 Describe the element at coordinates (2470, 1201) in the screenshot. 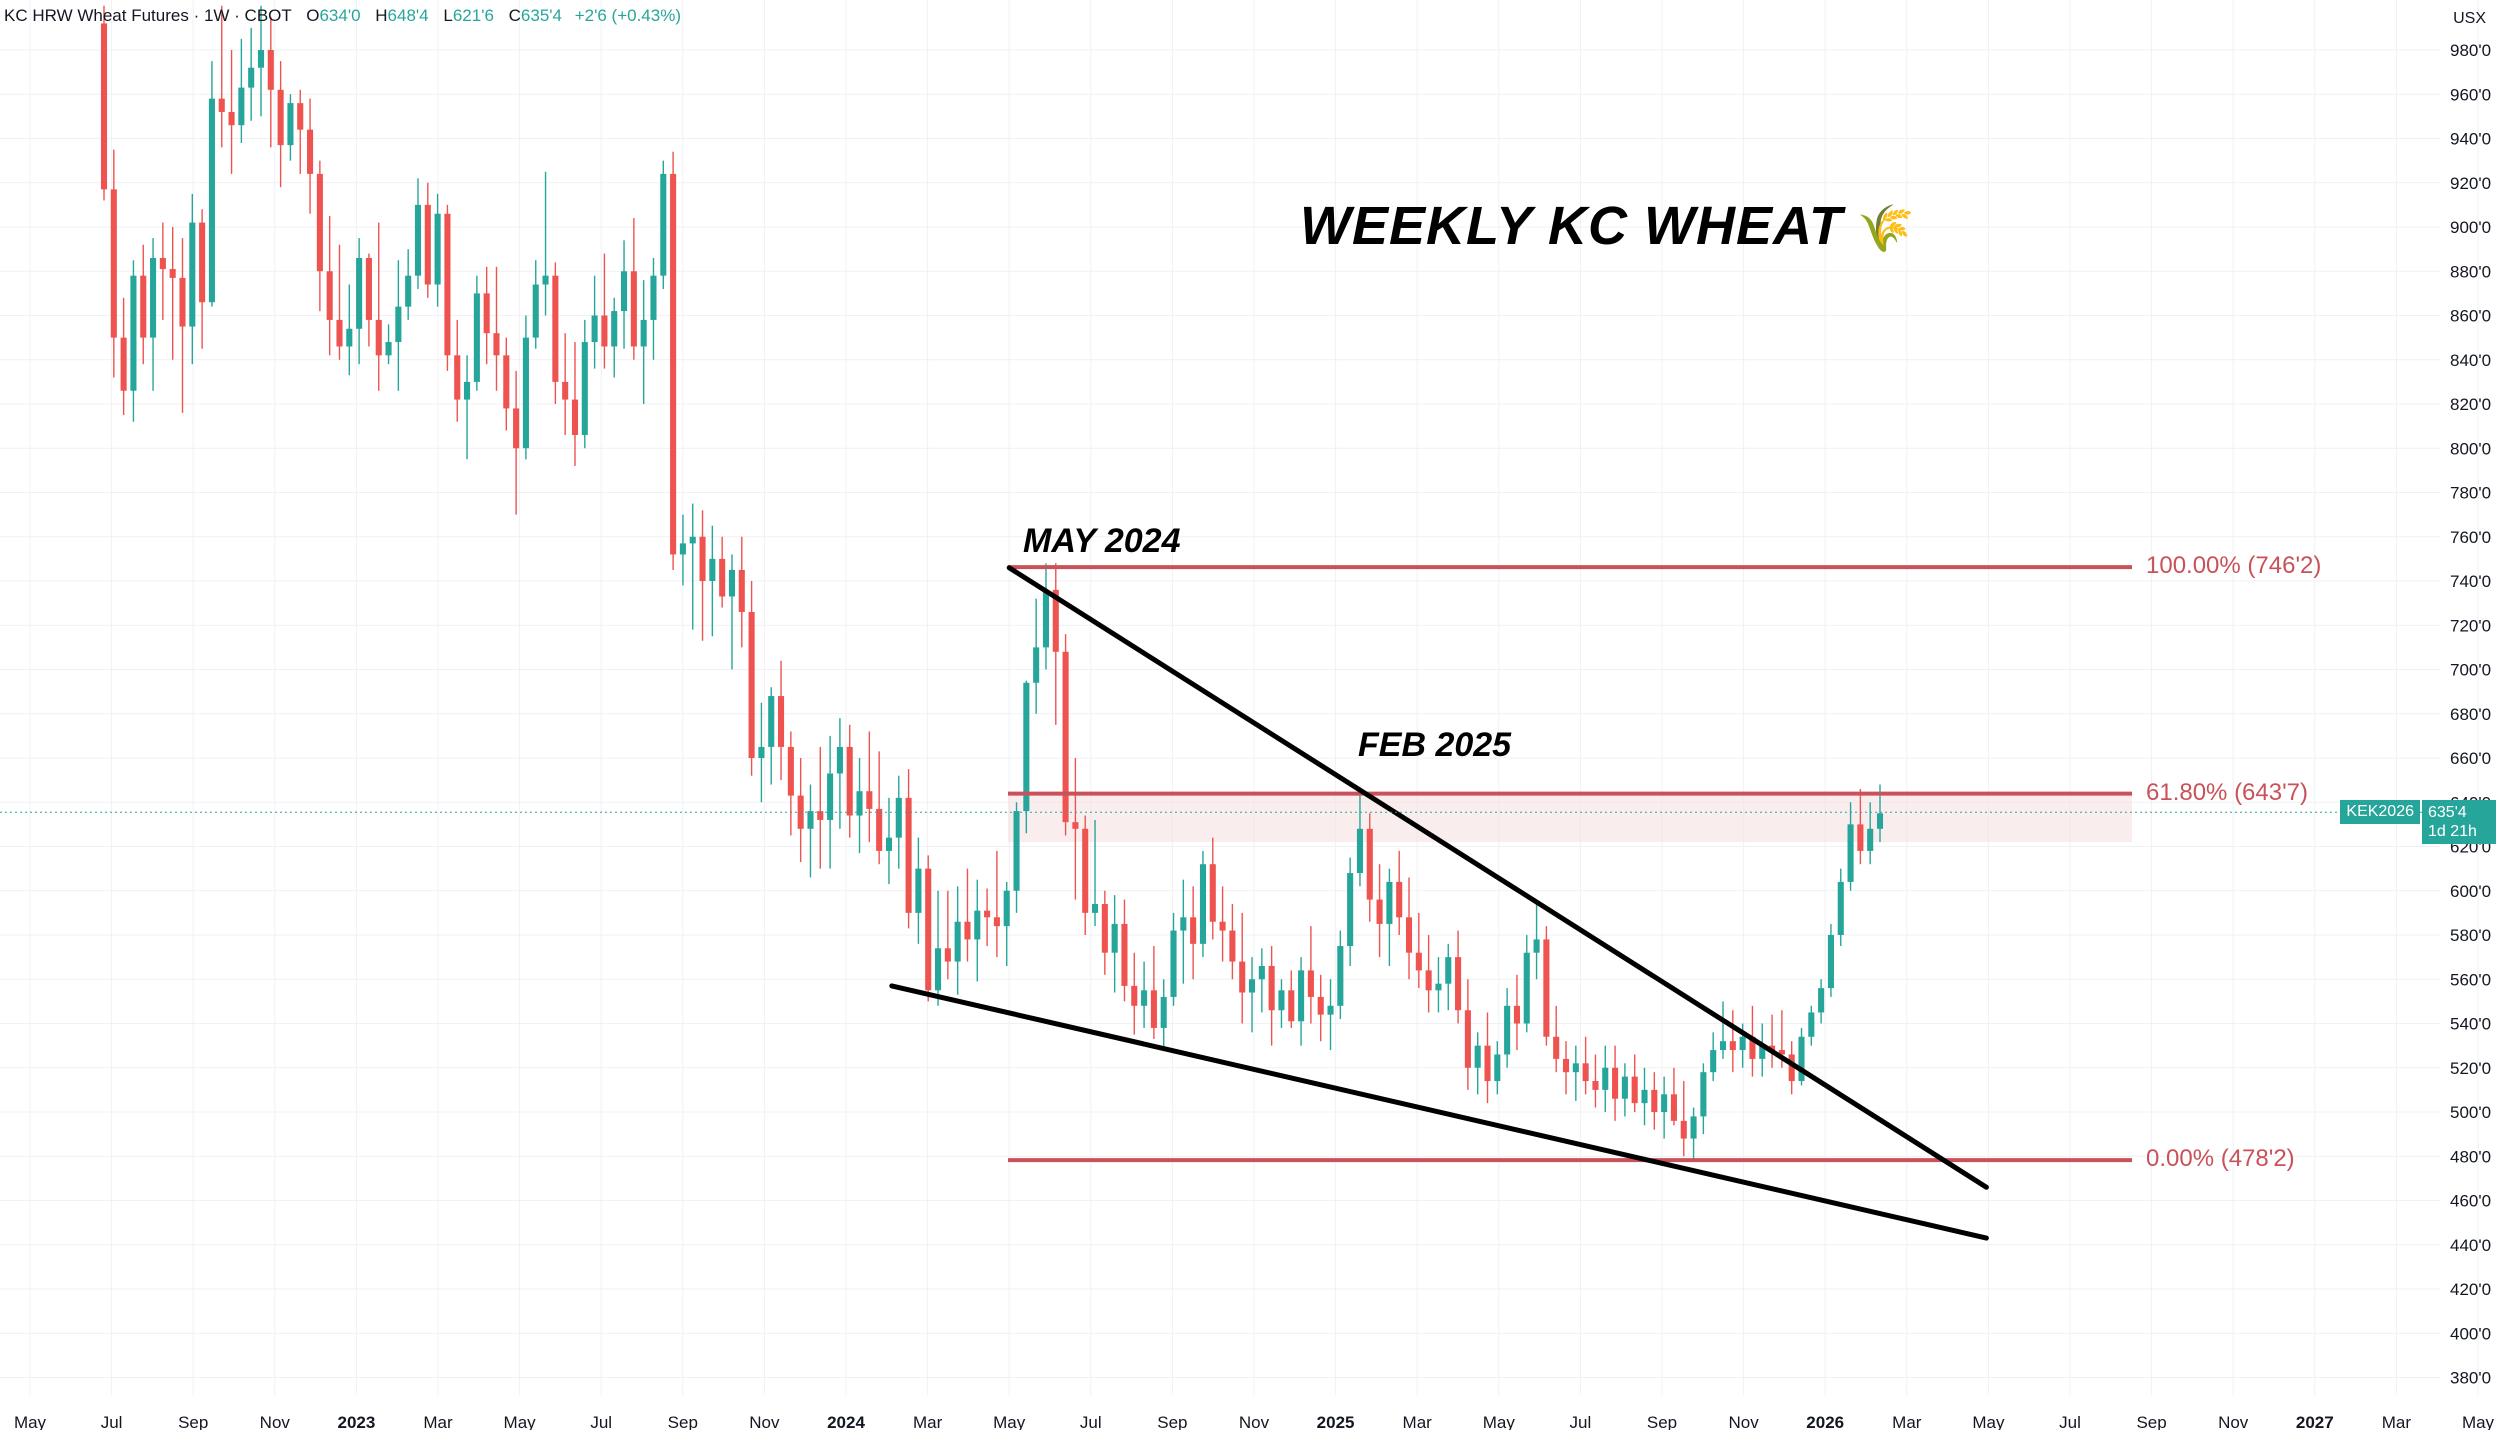

I see `y-tick-label: 460'0` at that location.